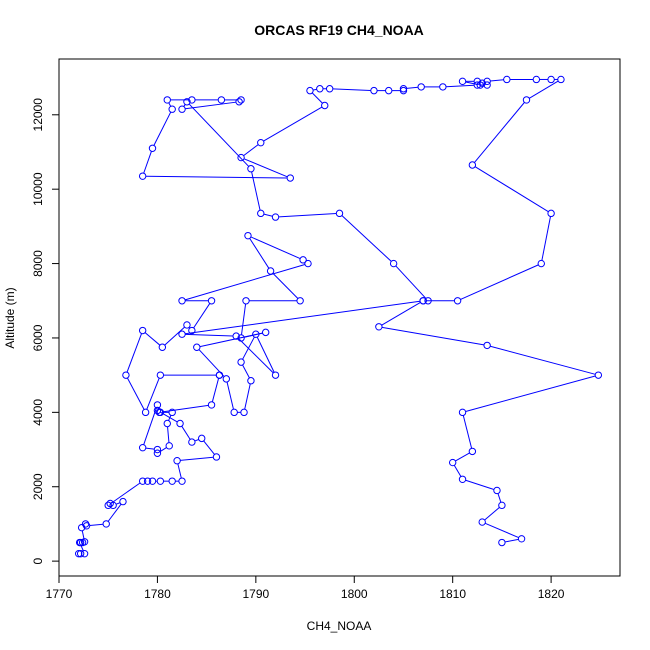 The height and width of the screenshot is (650, 650). What do you see at coordinates (354, 594) in the screenshot?
I see `x-tick-label: 1800` at bounding box center [354, 594].